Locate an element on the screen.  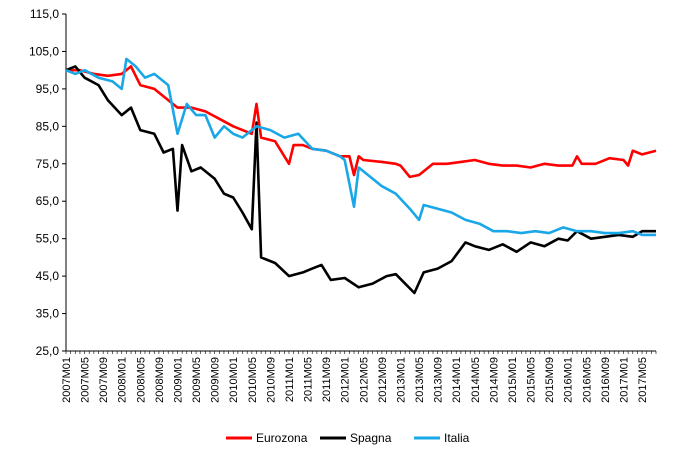
x-tick-label: 2011M09 is located at coordinates (327, 379).